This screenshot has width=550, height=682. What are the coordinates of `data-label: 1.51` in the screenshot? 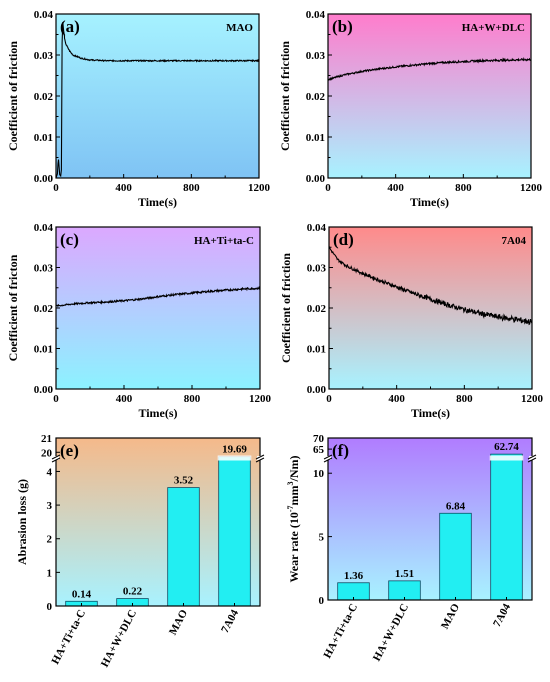 It's located at (404, 574).